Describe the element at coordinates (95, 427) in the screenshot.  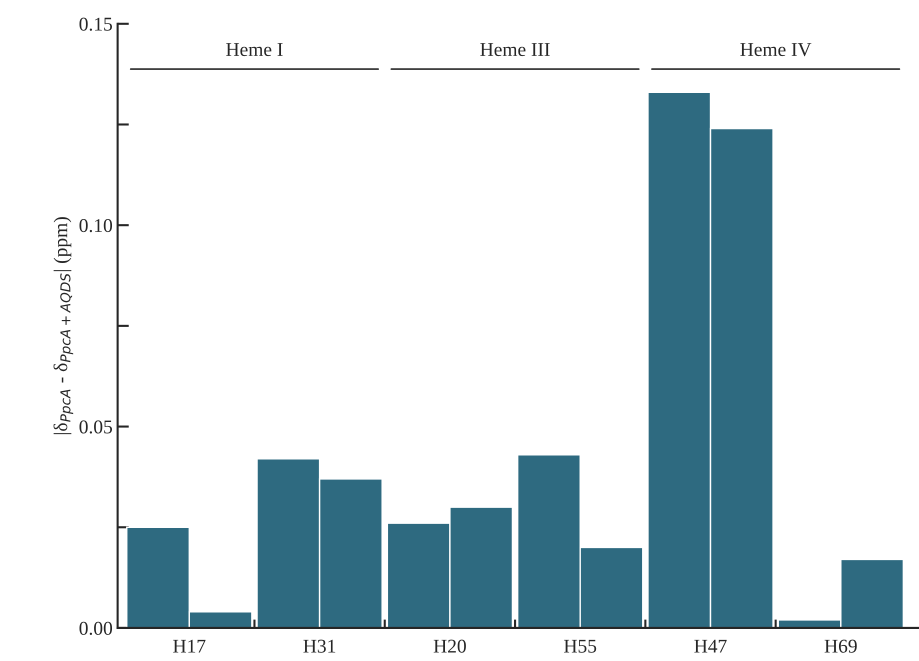
I see `y-tick-label: 0.05` at that location.